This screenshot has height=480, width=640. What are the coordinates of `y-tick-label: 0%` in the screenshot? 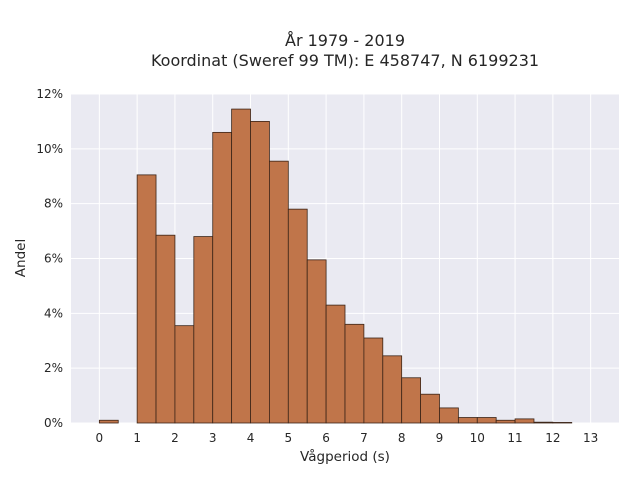 It's located at (53, 423).